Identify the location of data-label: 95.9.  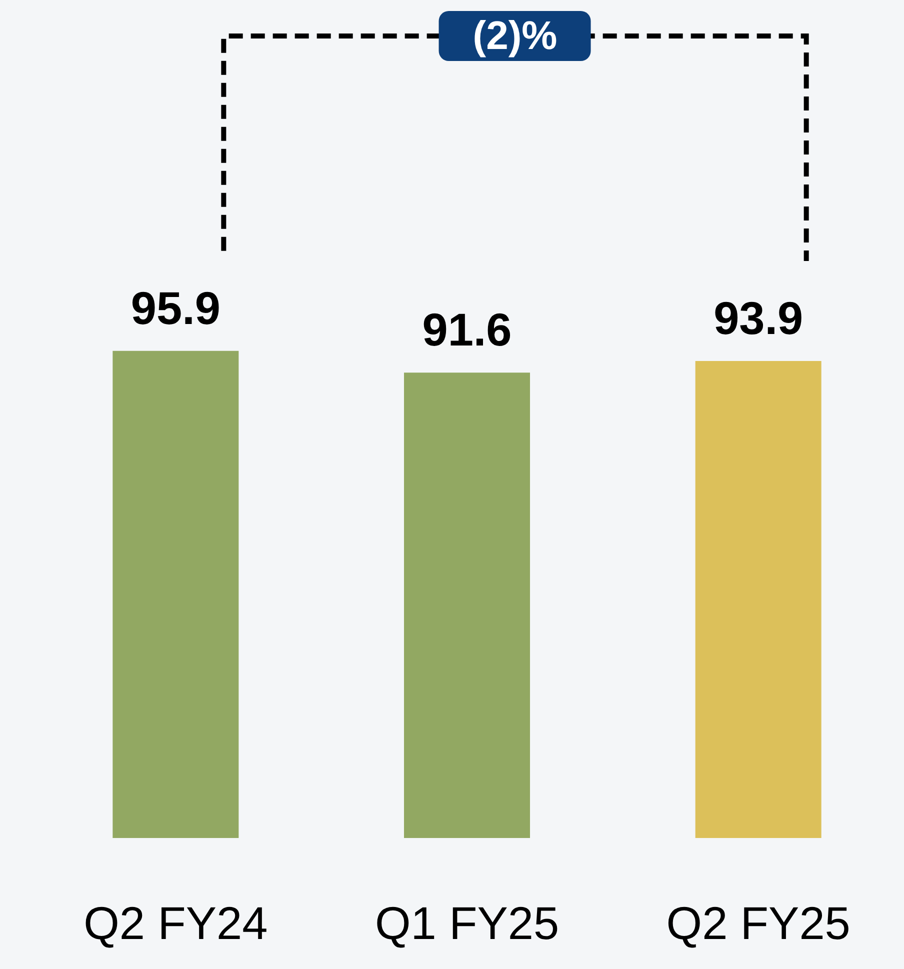
(175, 308).